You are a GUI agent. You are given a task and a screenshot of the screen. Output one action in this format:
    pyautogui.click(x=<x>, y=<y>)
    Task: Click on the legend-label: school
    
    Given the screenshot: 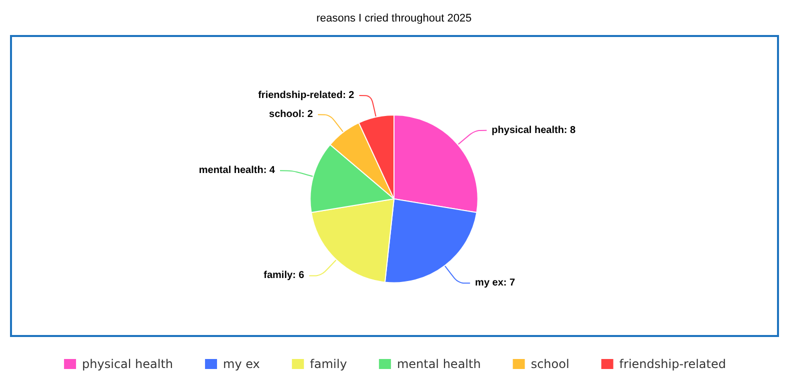 What is the action you would take?
    pyautogui.click(x=550, y=364)
    